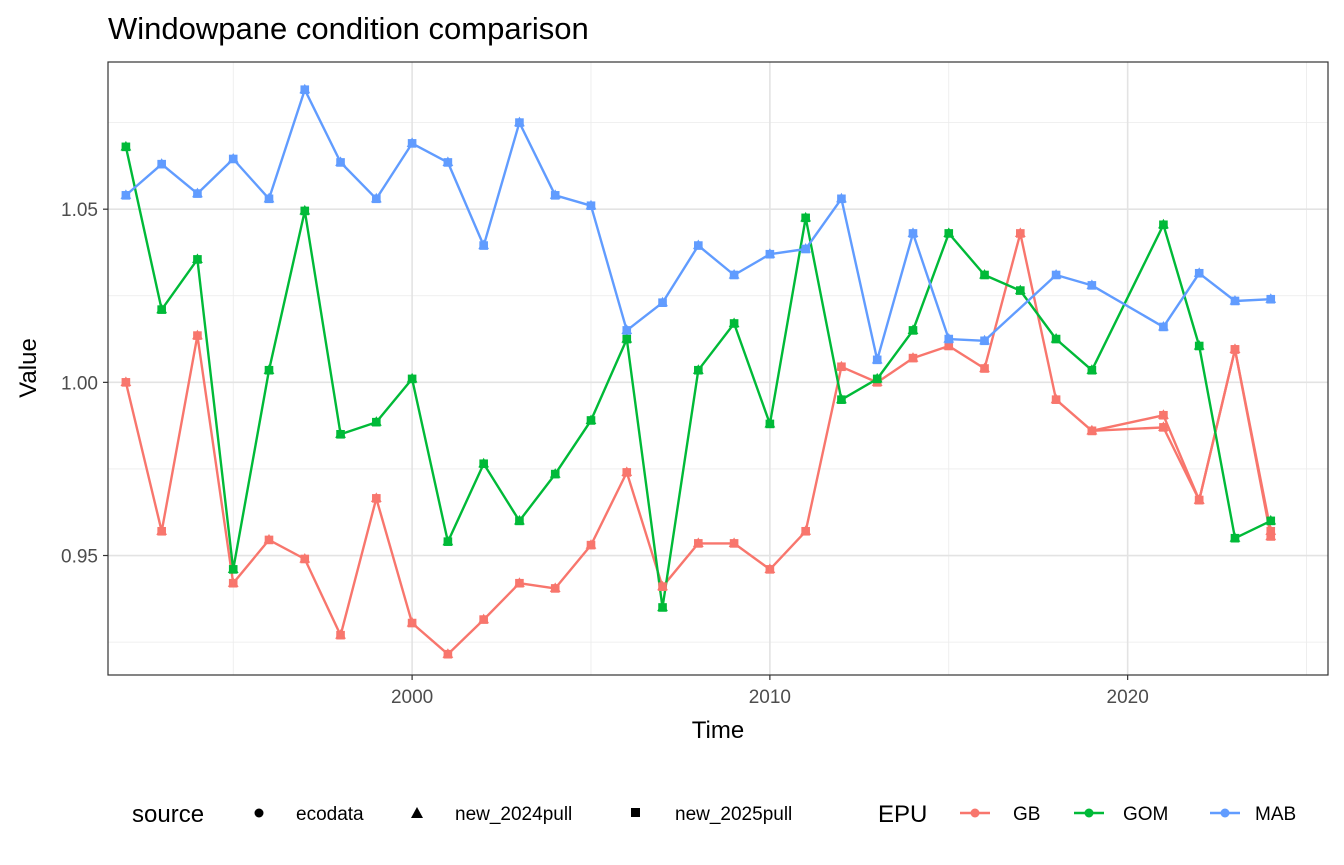 Image resolution: width=1344 pixels, height=865 pixels. What do you see at coordinates (417, 812) in the screenshot?
I see `legend-triangle-marker` at bounding box center [417, 812].